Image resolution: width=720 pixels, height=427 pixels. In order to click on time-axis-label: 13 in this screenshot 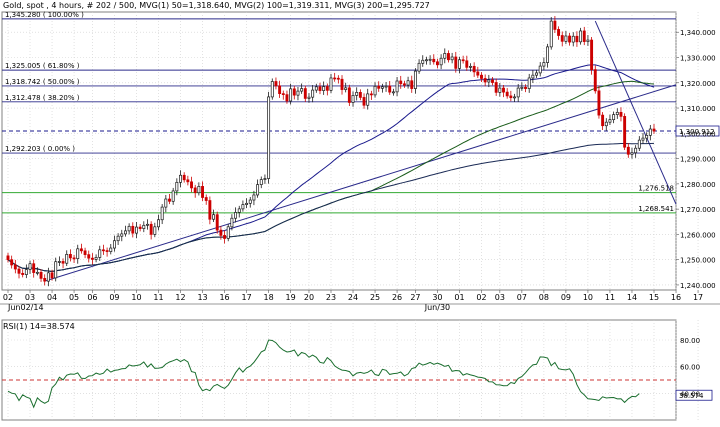, I will do `click(202, 297)`.